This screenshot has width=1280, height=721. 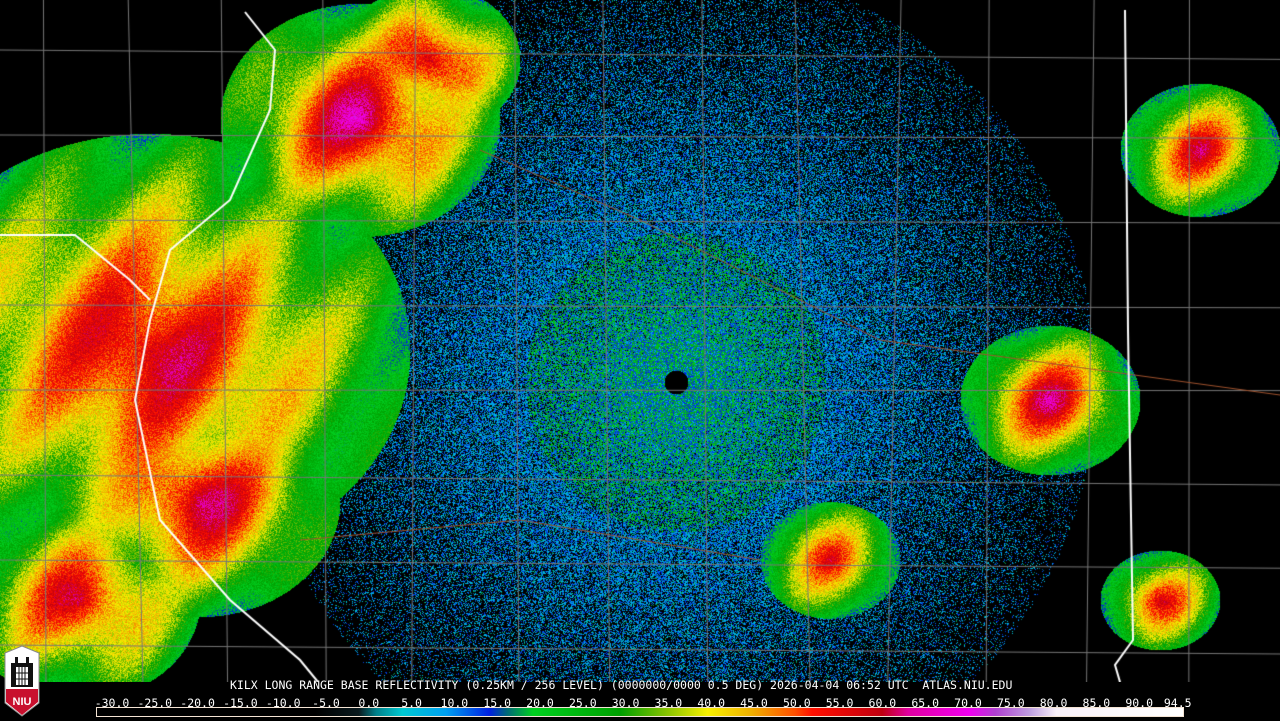 What do you see at coordinates (968, 703) in the screenshot?
I see `colorbar-tick-label: 70.0` at bounding box center [968, 703].